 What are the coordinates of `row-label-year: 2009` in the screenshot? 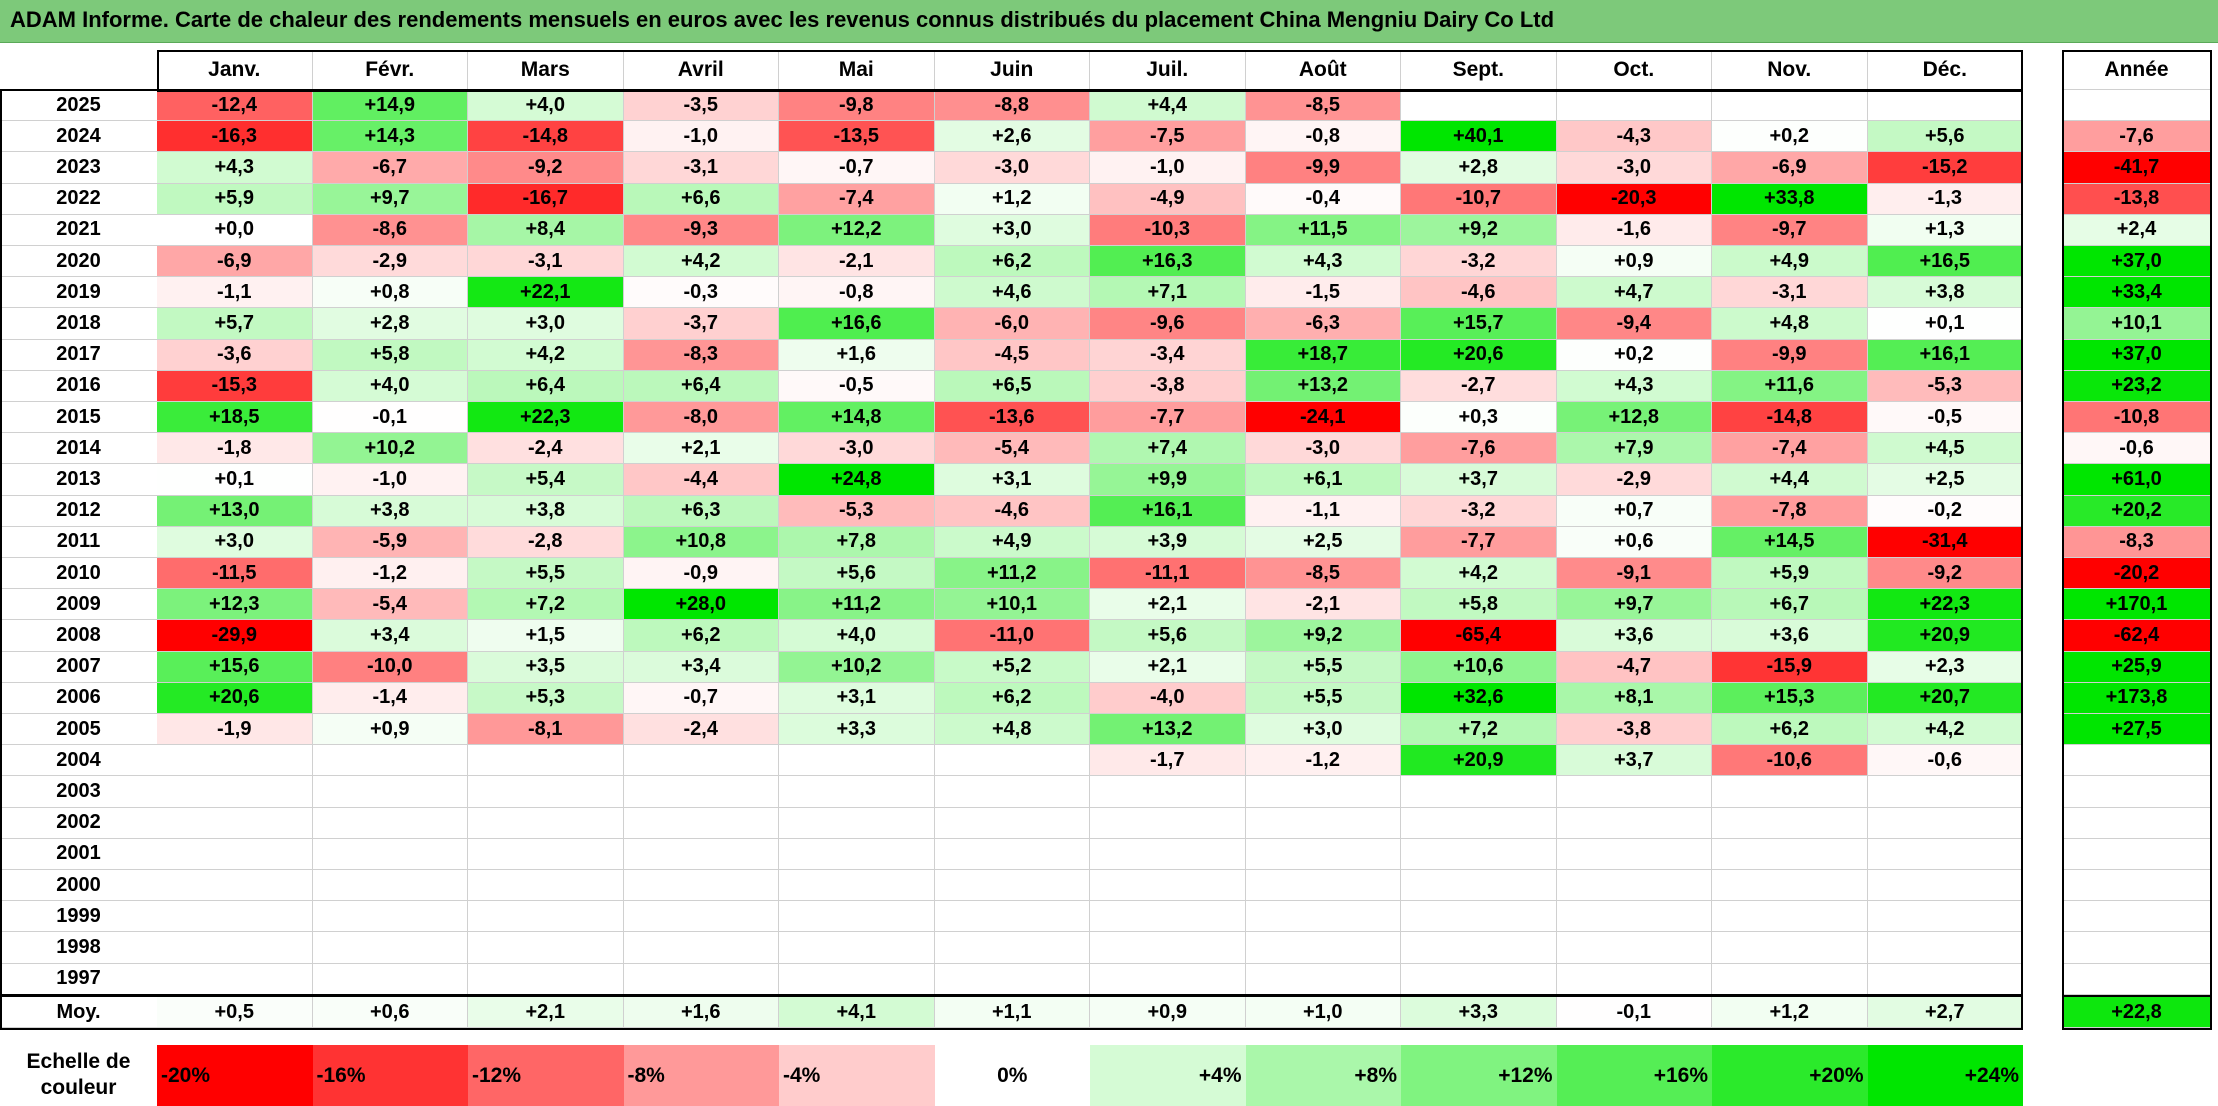 It's located at (78, 605).